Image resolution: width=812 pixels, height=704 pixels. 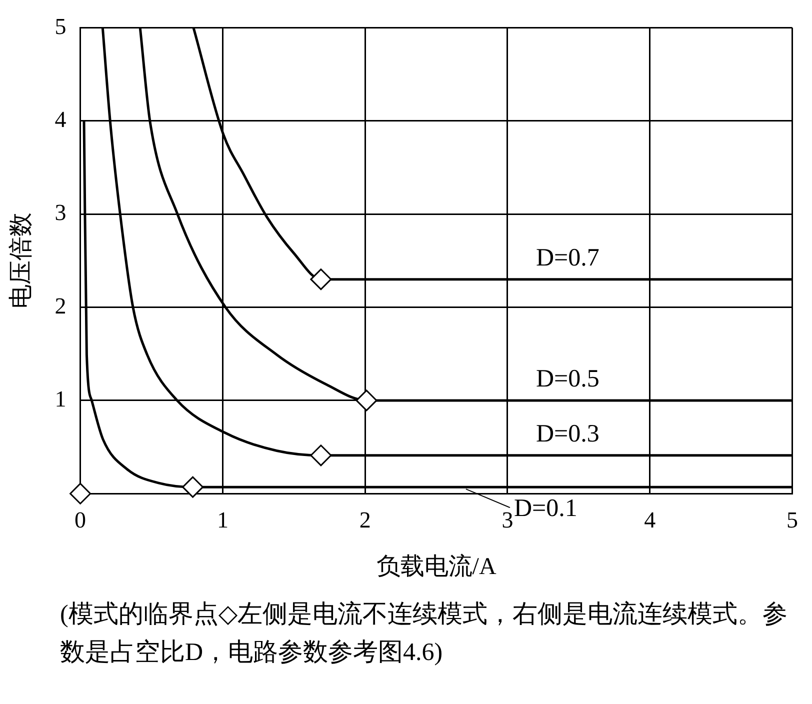 What do you see at coordinates (424, 634) in the screenshot?
I see `text: (模式的临界点◇左侧是电流不连续模式，右侧是电流连续模式。参数是占空比D，电路参数参考图4.6)` at bounding box center [424, 634].